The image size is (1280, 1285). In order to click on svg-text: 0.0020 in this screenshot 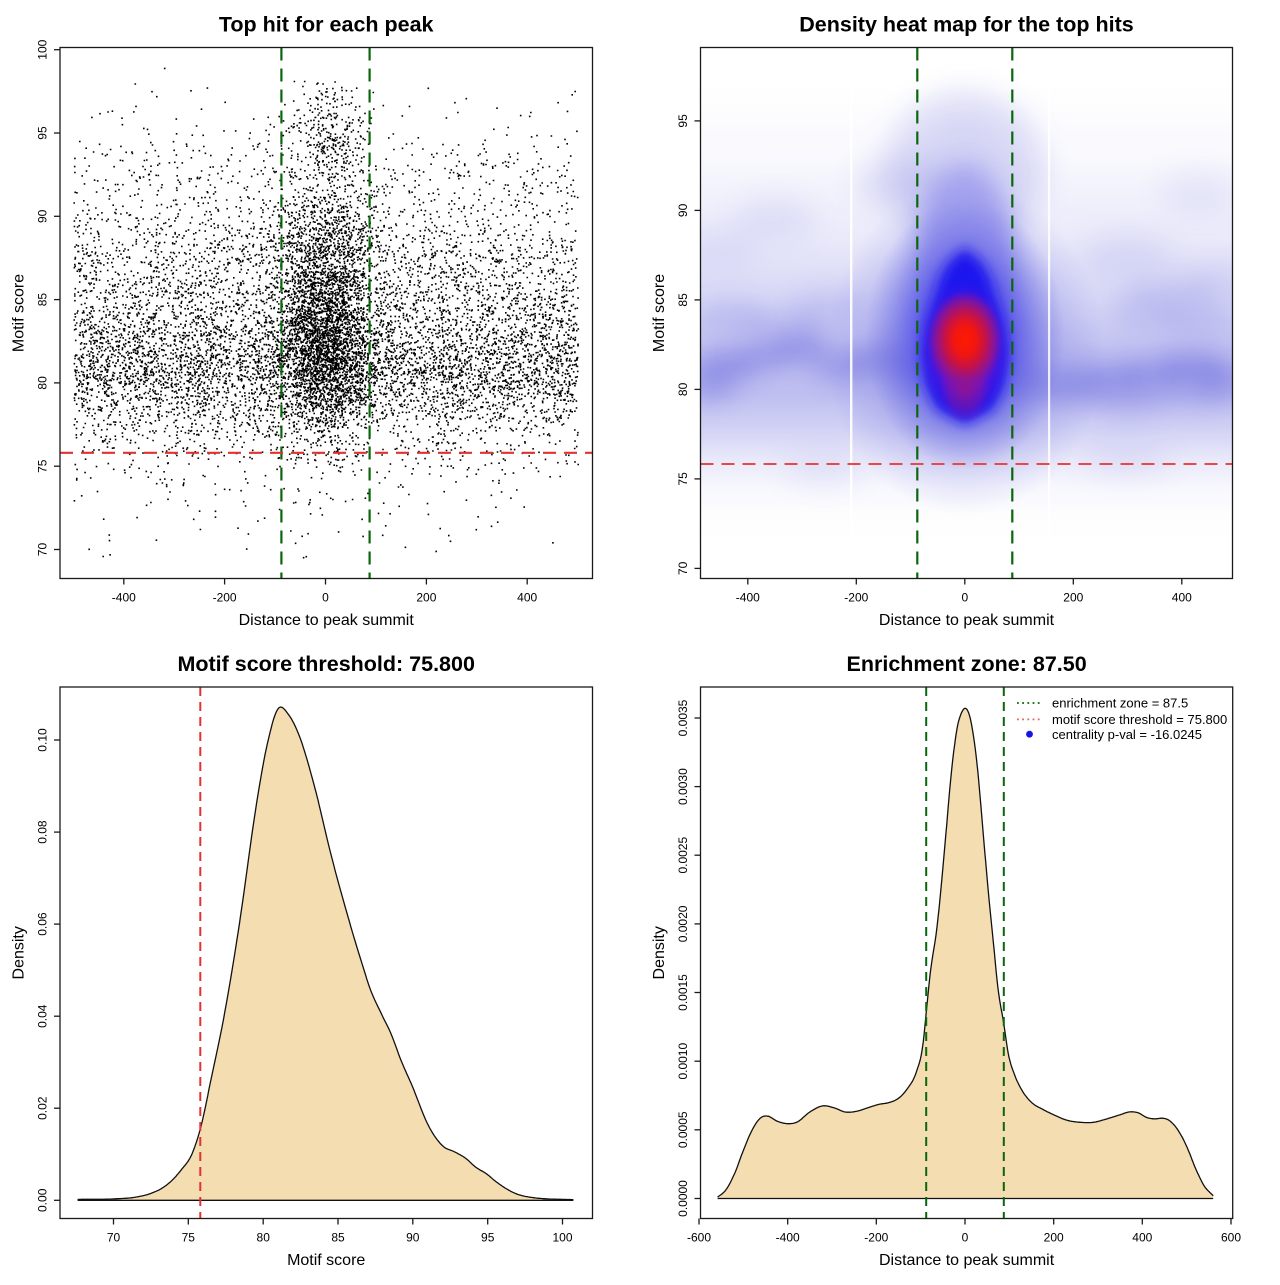, I will do `click(683, 923)`.